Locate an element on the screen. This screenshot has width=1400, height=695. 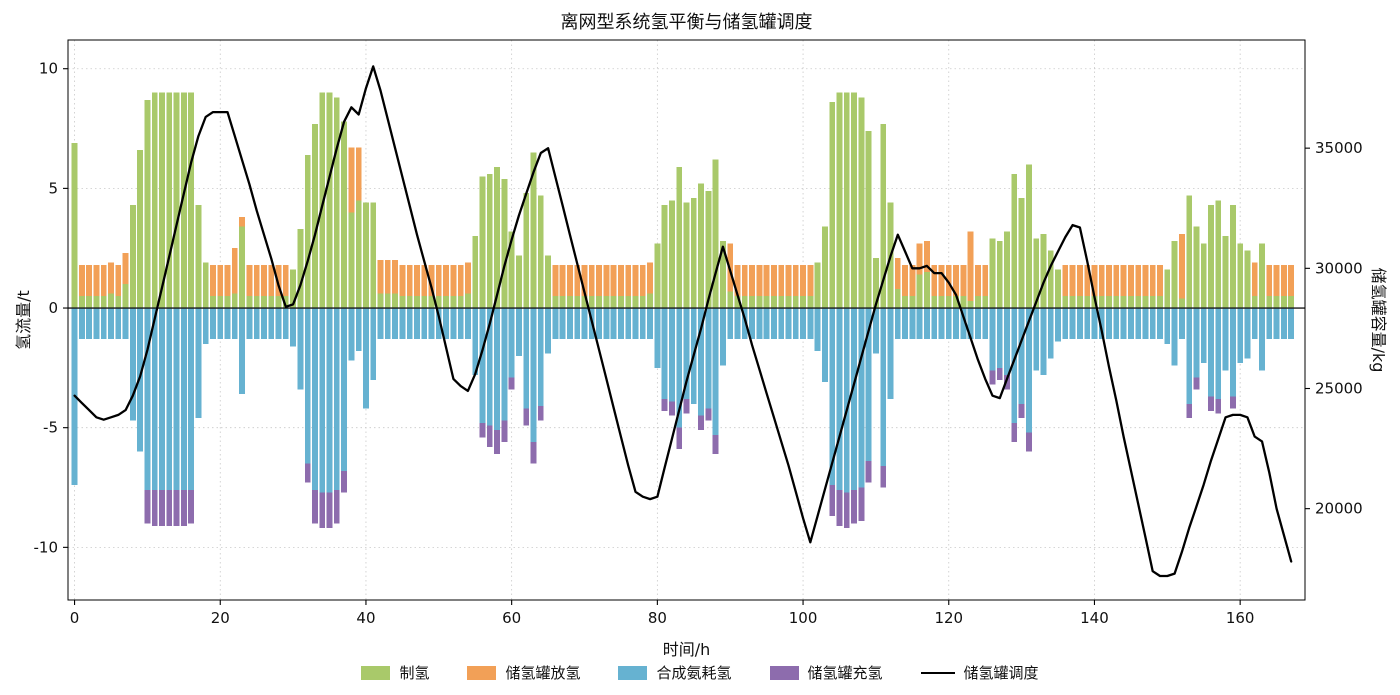
y-right-tick-label: 20000 is located at coordinates (1339, 509).